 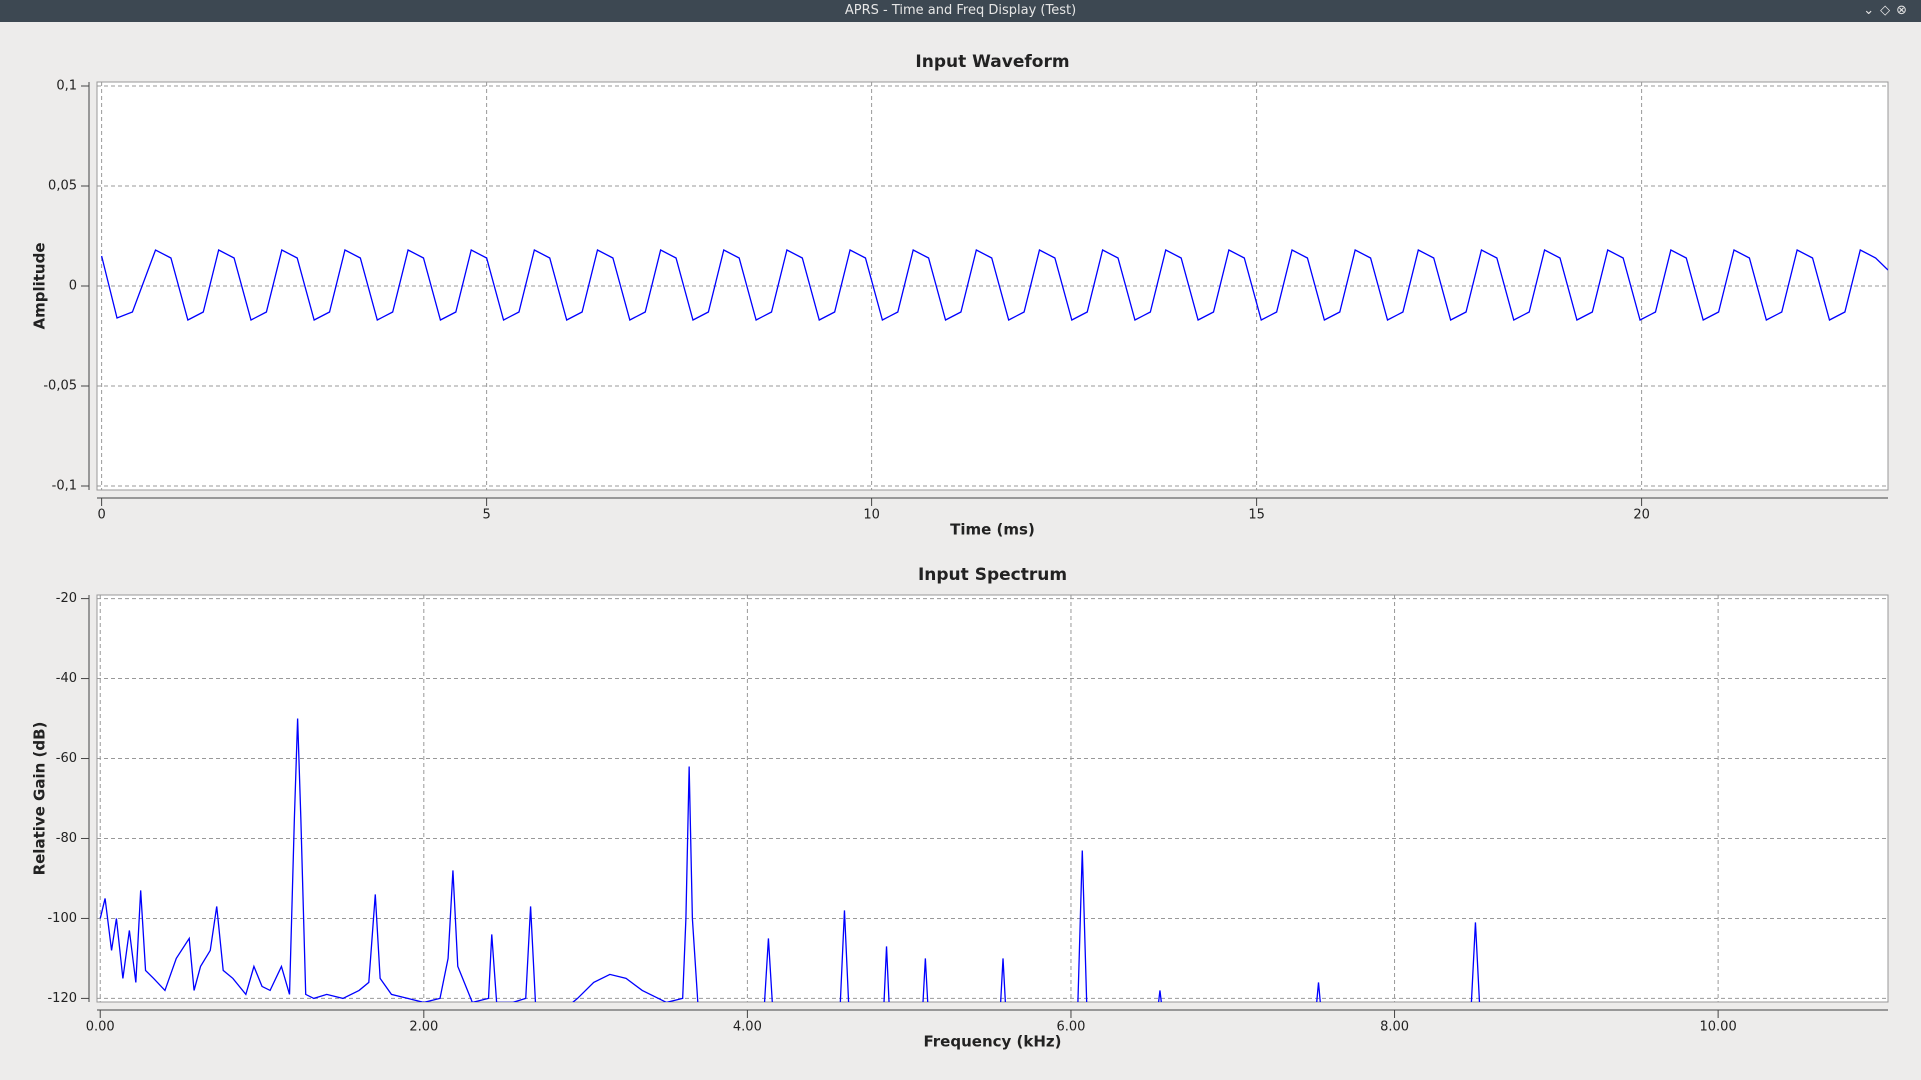 I want to click on x-tick-label: 10, so click(x=871, y=515).